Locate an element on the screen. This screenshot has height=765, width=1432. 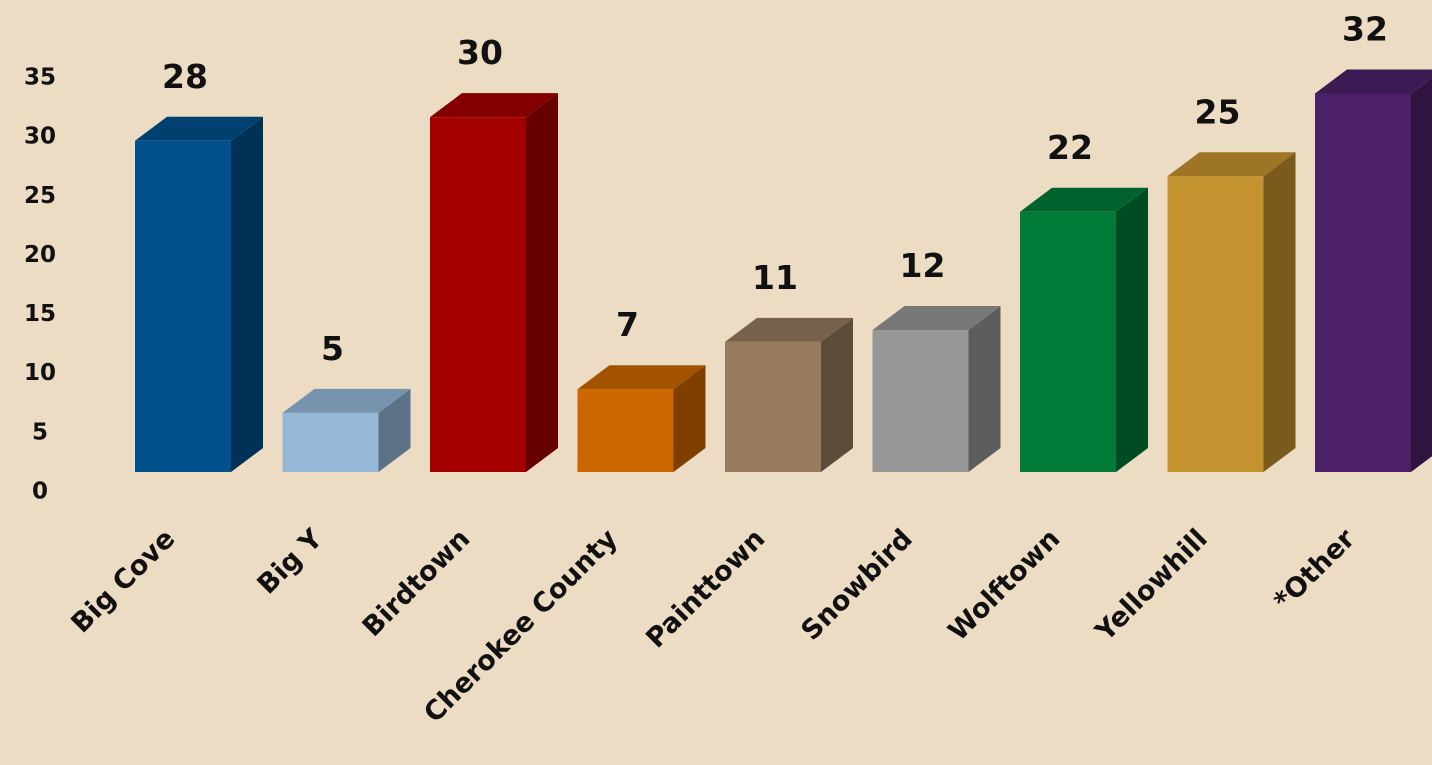
x-tick-label: Big Y is located at coordinates (290, 561).